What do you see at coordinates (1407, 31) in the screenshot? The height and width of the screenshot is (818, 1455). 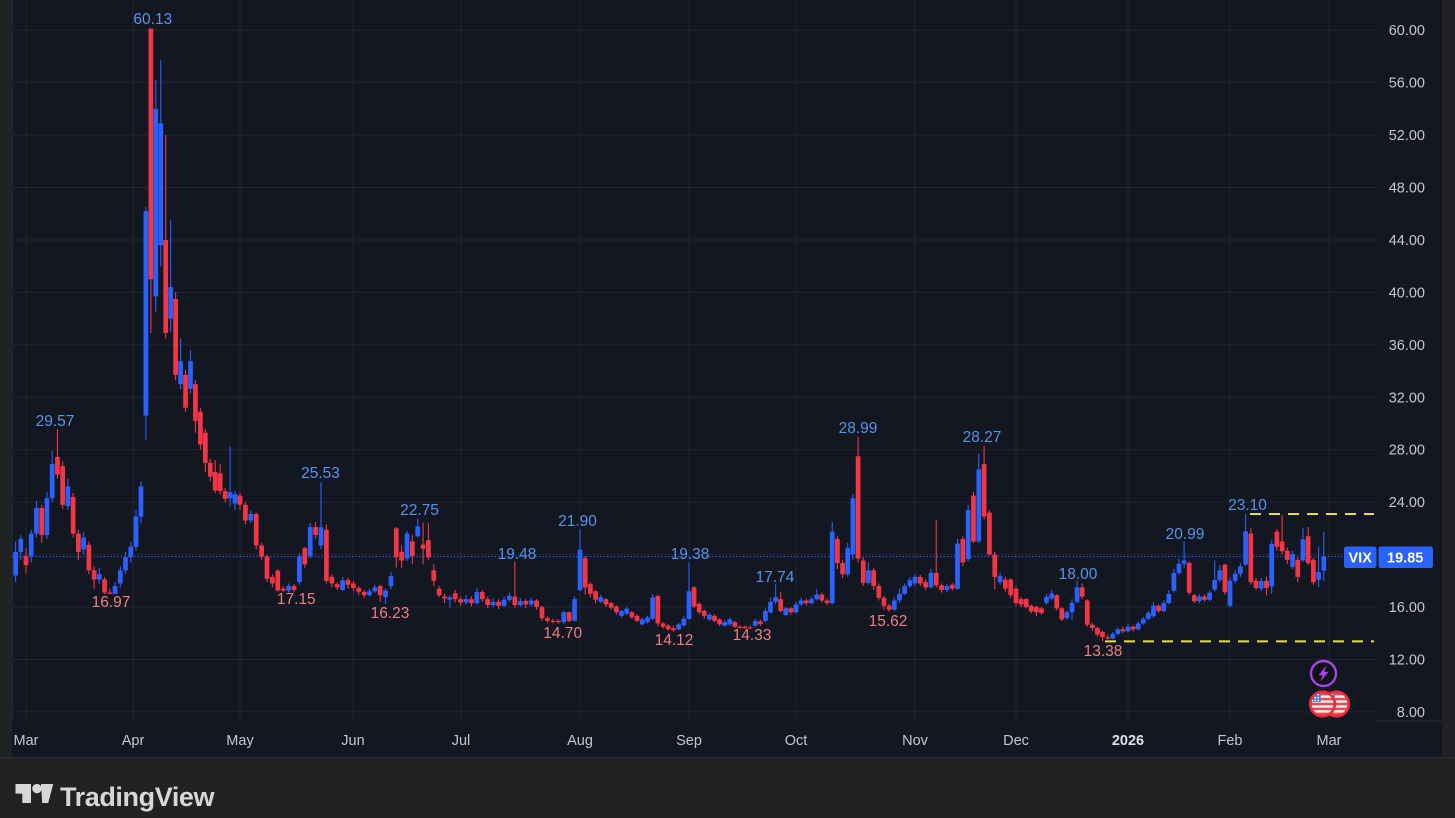 I see `svg-text: 60.00` at bounding box center [1407, 31].